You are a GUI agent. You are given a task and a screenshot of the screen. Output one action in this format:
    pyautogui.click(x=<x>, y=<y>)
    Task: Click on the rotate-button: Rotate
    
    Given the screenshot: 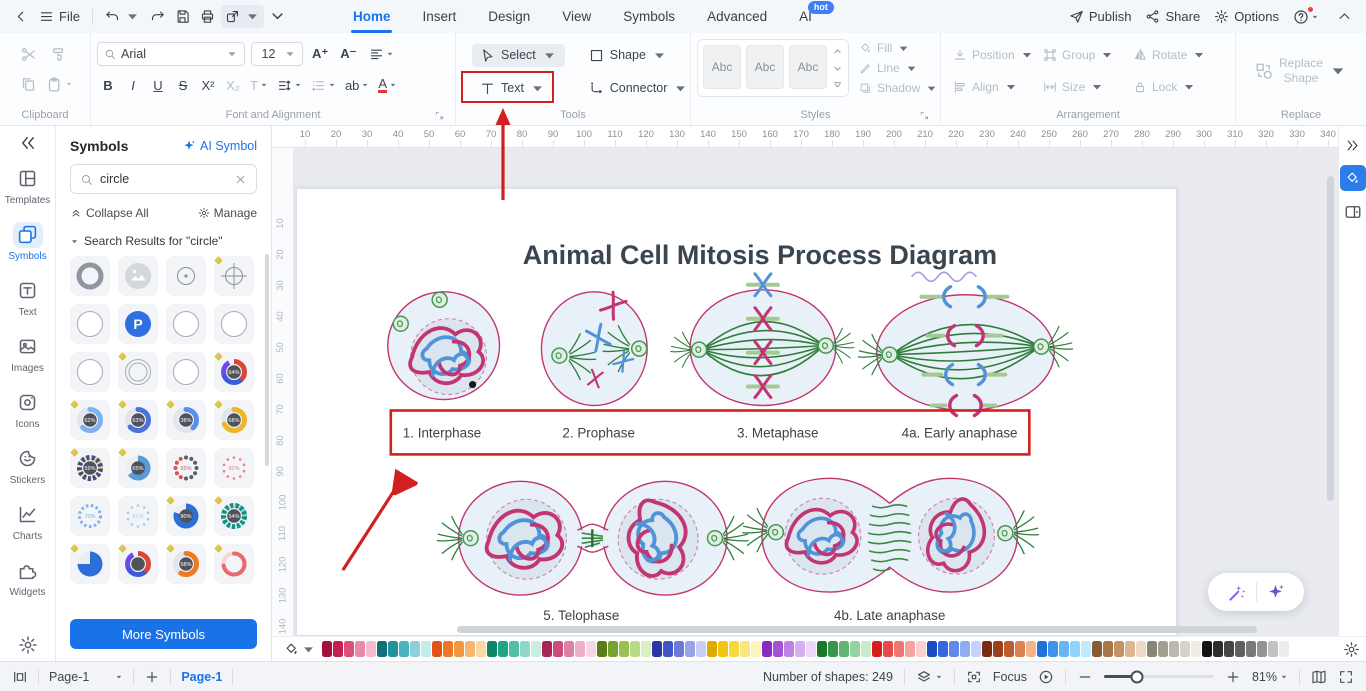 What is the action you would take?
    pyautogui.click(x=1178, y=55)
    